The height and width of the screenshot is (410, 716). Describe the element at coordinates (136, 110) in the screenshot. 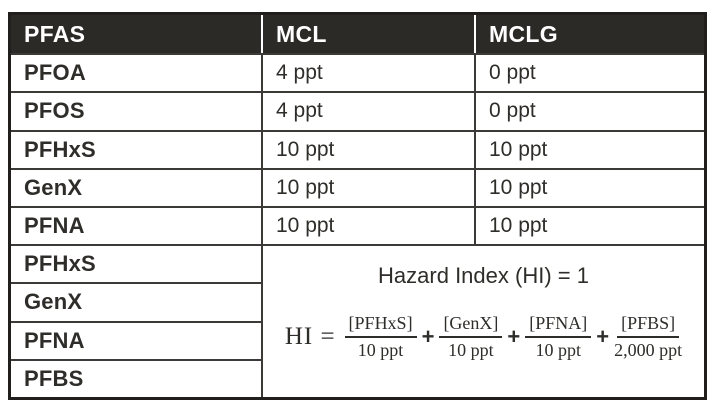

I see `row-pfos-label: PFOS` at that location.